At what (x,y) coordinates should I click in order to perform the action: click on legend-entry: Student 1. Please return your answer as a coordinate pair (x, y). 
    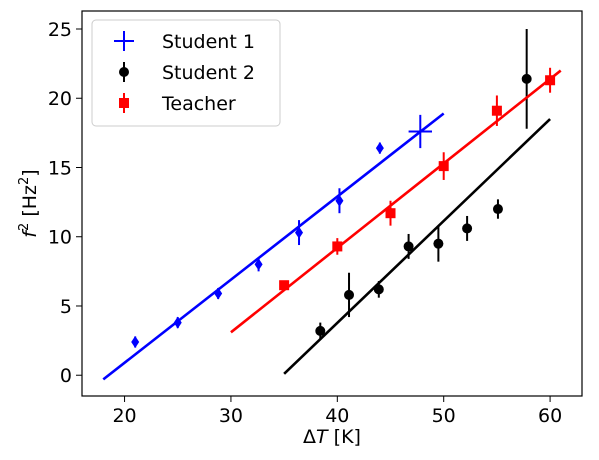
    Looking at the image, I should click on (184, 42).